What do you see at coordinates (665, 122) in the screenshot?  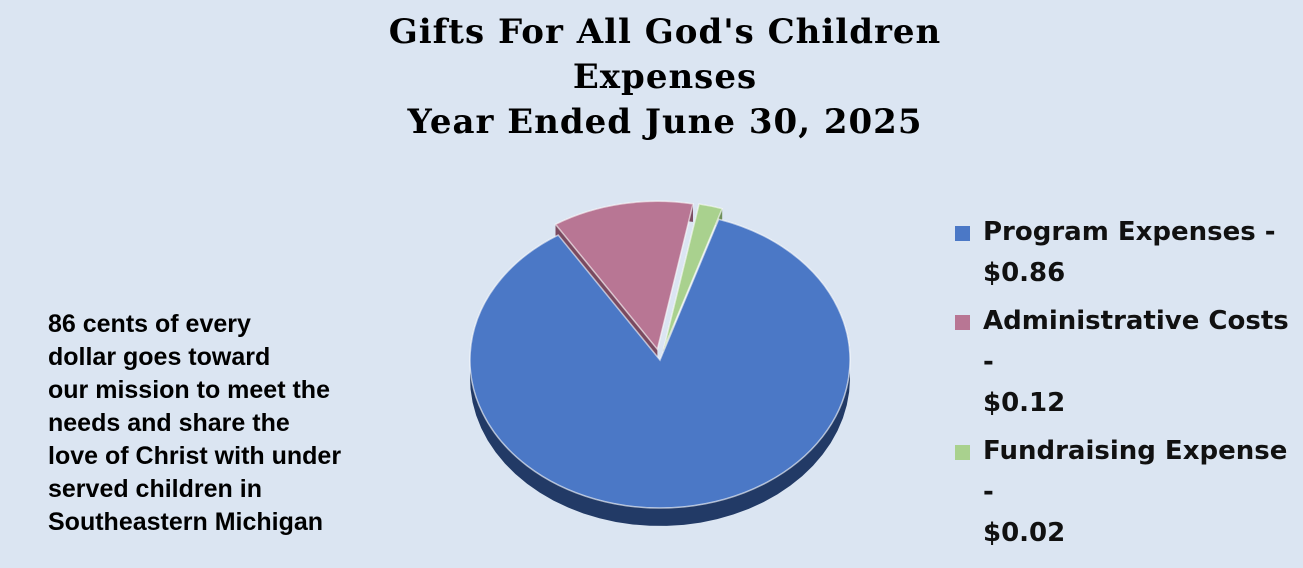 I see `title-line-3: Year Ended June 30, 2025` at bounding box center [665, 122].